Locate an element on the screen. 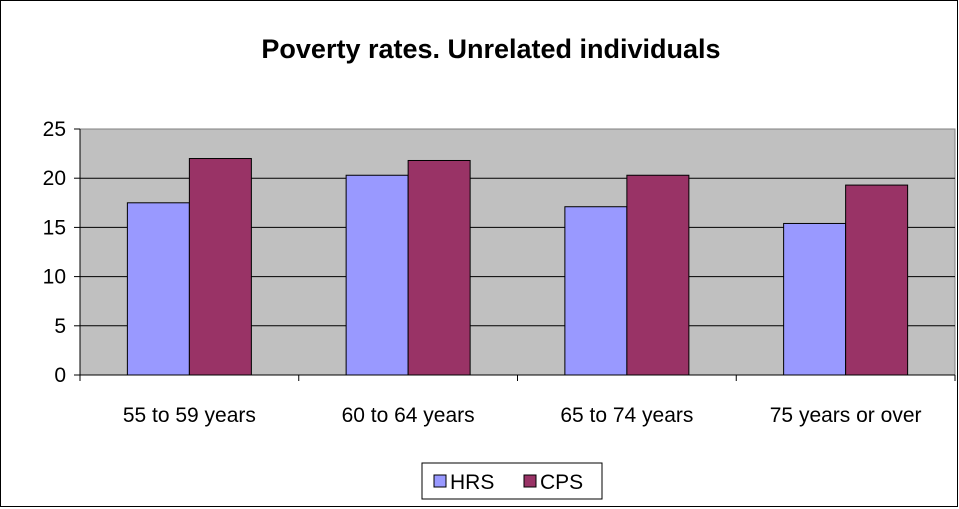 The height and width of the screenshot is (509, 959). x-tick-label: 65 to 74 years is located at coordinates (626, 415).